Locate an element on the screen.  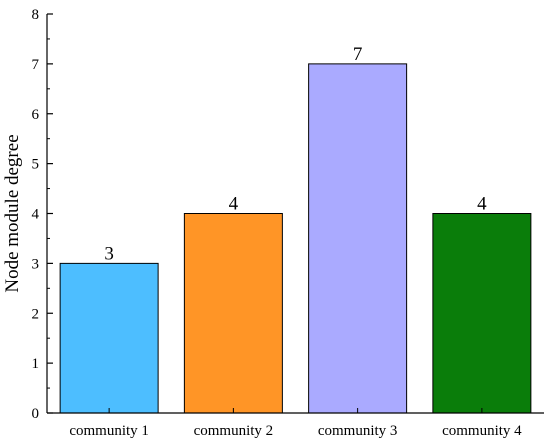
y-tick-label: 5 is located at coordinates (36, 165).